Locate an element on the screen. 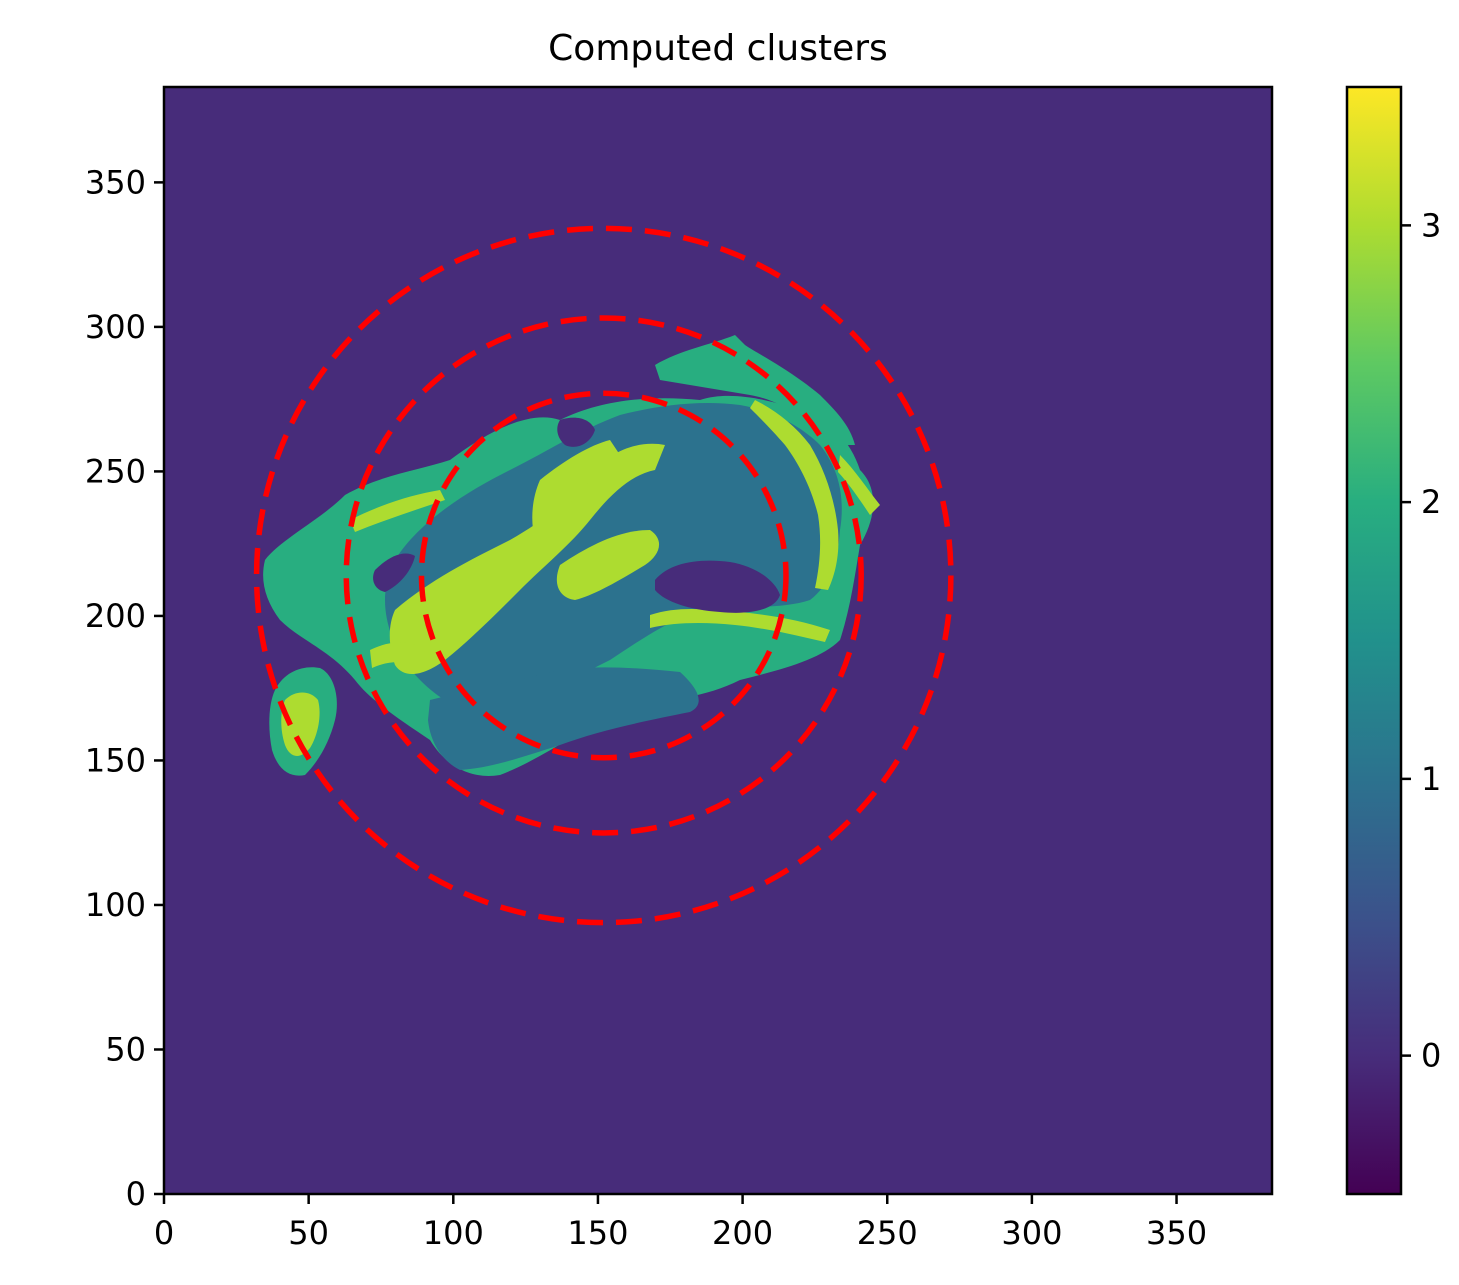  x-tick-label: 200 is located at coordinates (742, 1233).